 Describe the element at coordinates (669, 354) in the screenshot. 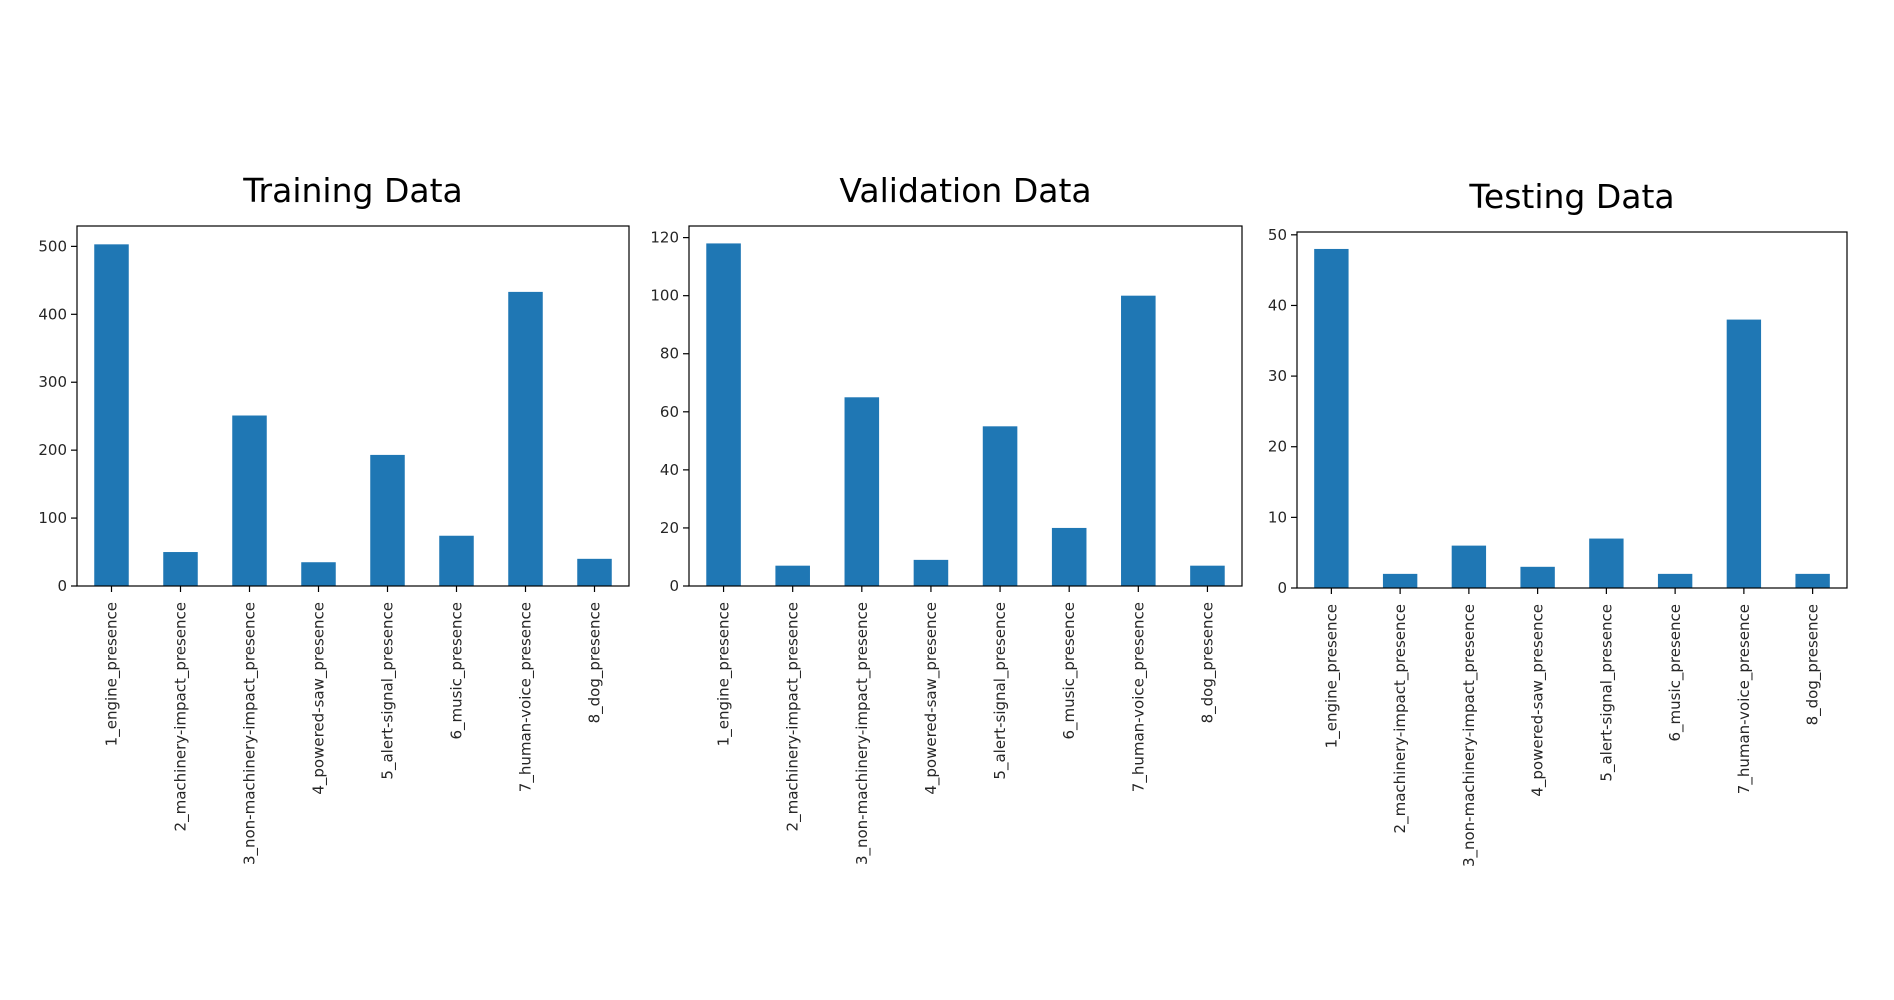

I see `y-tick-label: 80` at that location.